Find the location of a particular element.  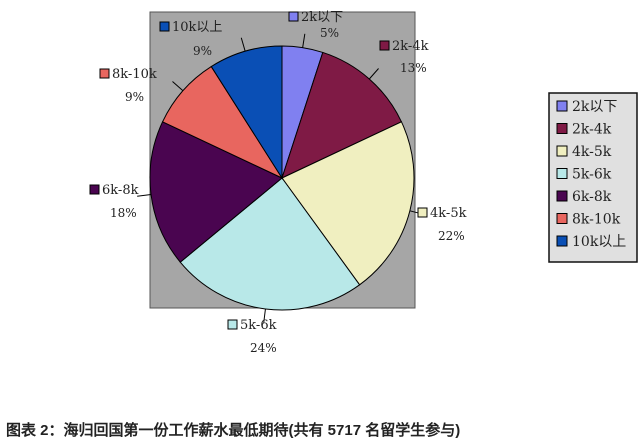

slice-percent-label: 18% is located at coordinates (123, 213).